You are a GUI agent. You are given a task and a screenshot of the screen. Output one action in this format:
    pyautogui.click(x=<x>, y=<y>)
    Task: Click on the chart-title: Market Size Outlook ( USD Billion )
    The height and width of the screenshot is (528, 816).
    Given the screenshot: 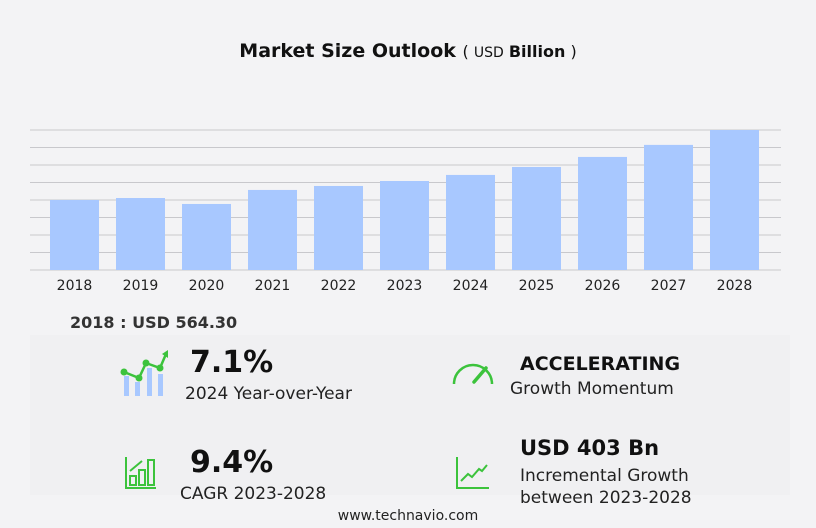 What is the action you would take?
    pyautogui.click(x=408, y=51)
    